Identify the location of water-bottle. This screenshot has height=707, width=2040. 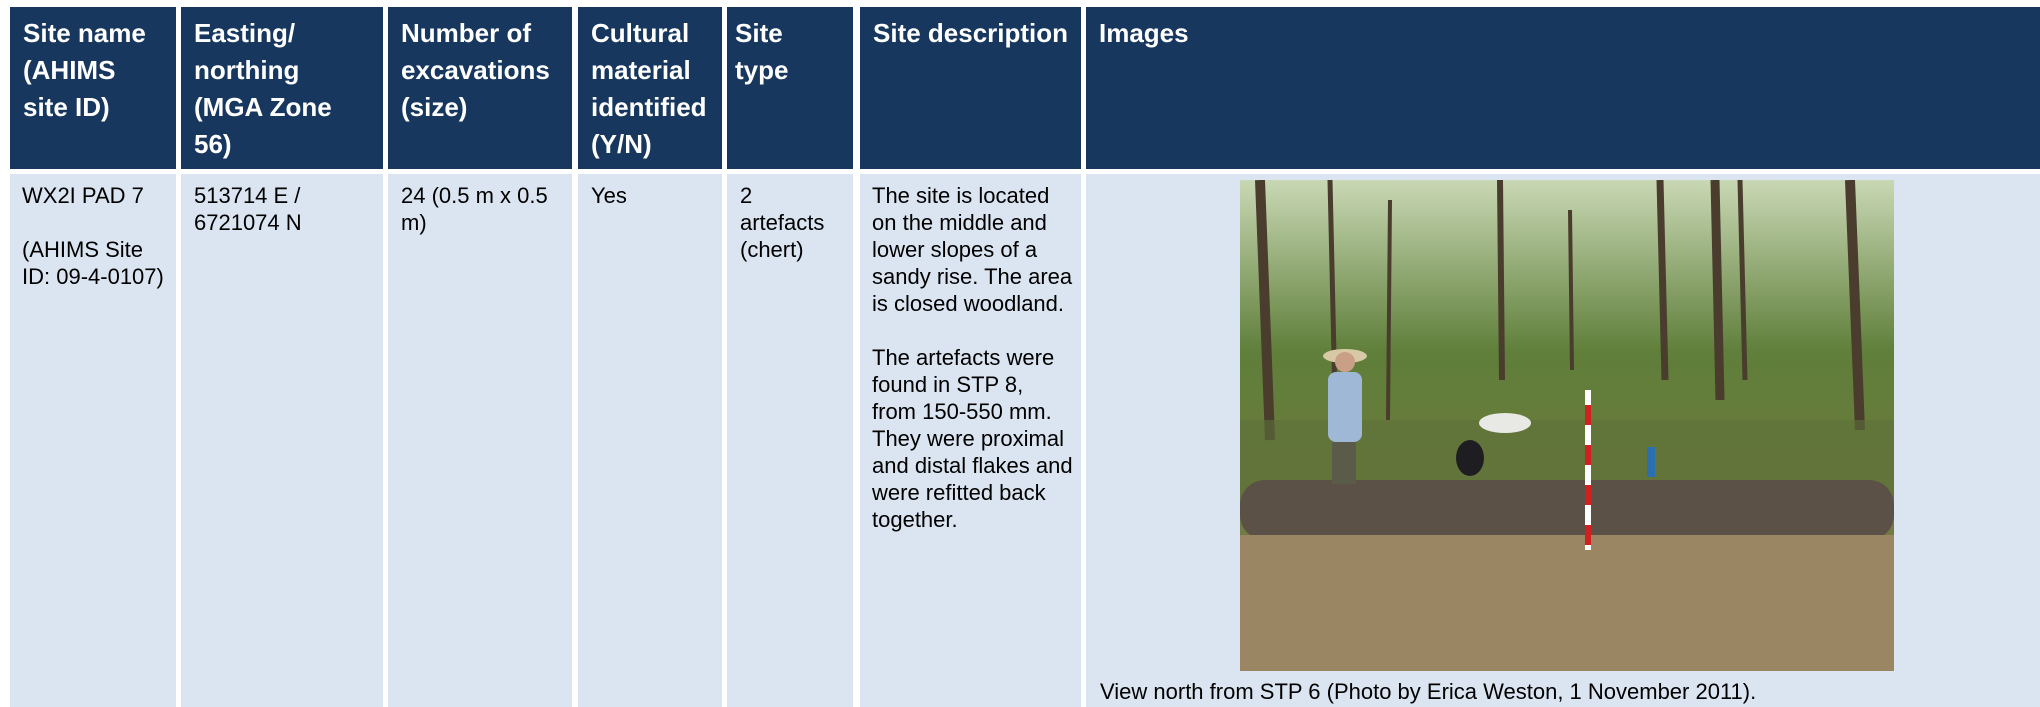
(1651, 462).